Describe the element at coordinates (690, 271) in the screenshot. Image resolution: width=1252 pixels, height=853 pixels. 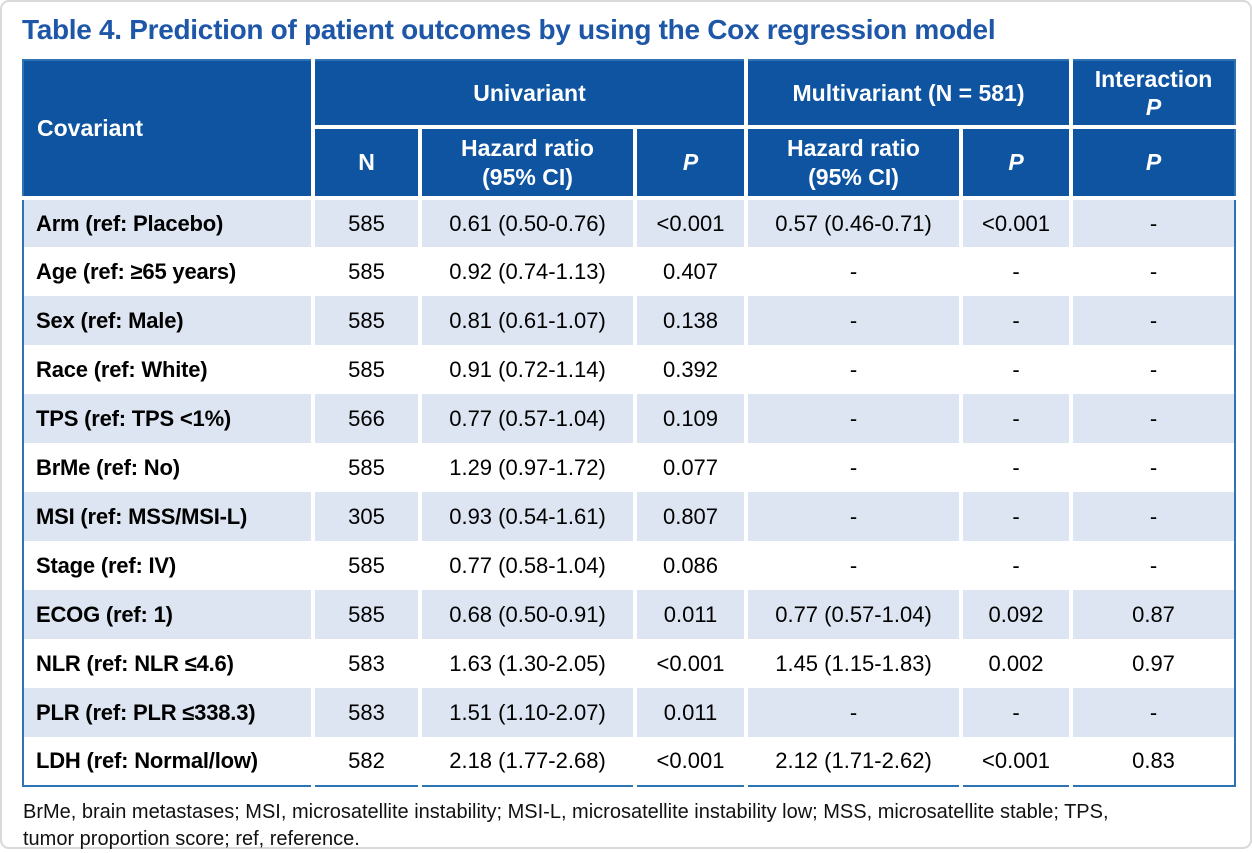
I see `p-univariant-cell: 0.407` at that location.